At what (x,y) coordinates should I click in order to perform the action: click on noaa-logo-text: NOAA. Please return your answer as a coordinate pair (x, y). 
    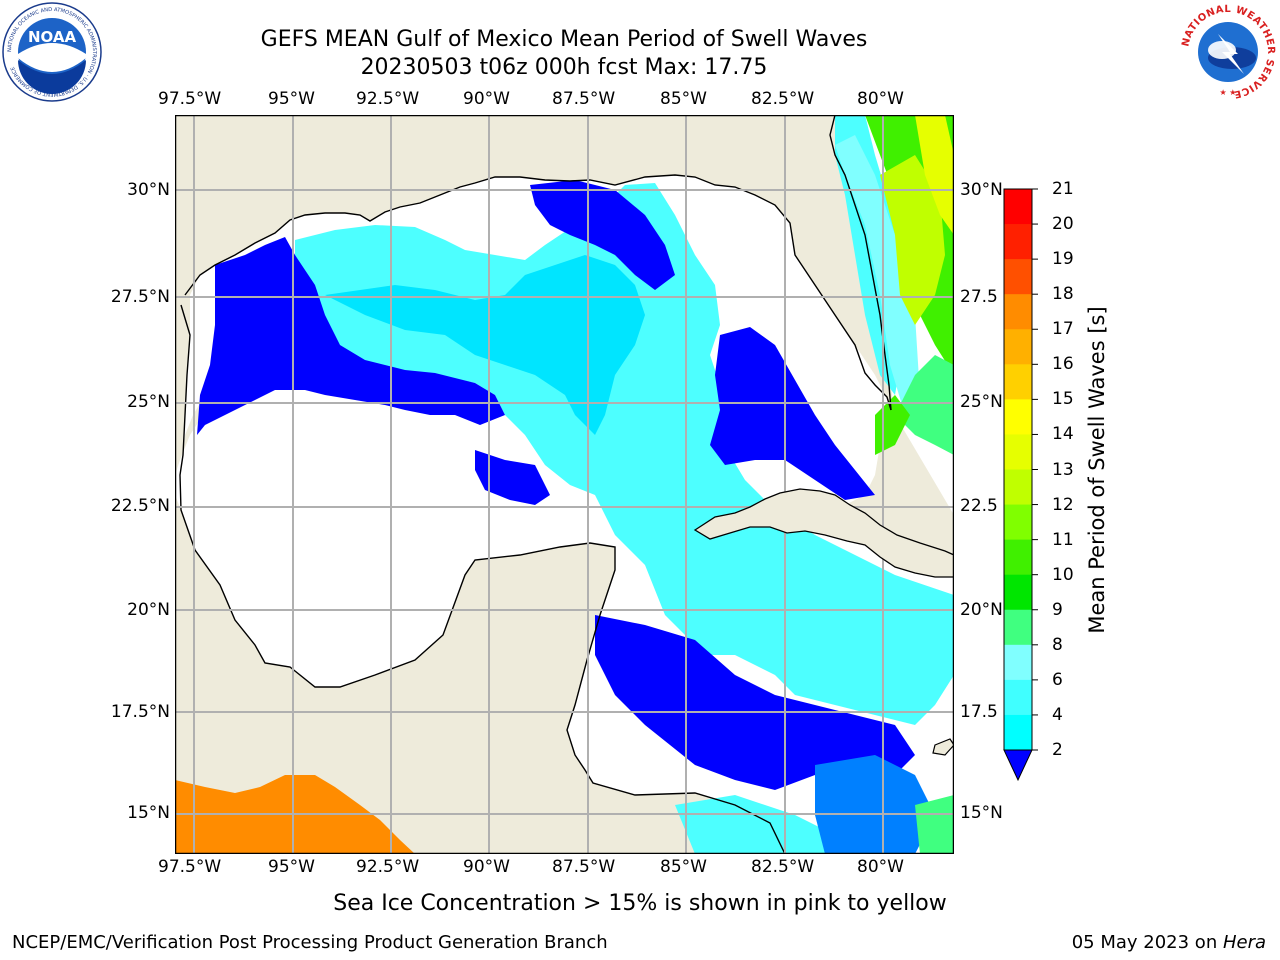
    Looking at the image, I should click on (52, 37).